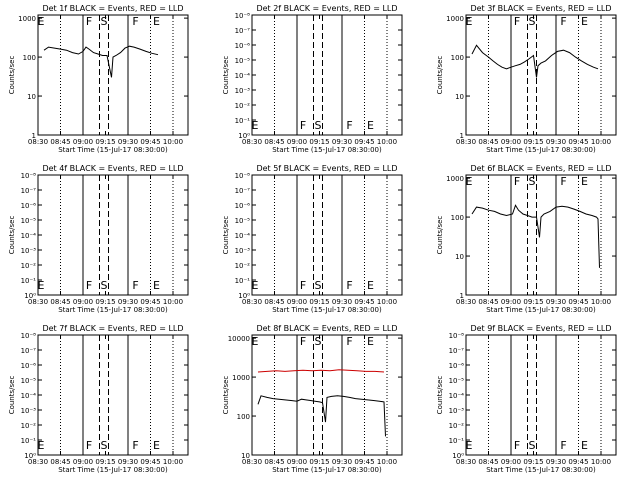  Describe the element at coordinates (239, 339) in the screenshot. I see `y-tick-label: 10000` at that location.